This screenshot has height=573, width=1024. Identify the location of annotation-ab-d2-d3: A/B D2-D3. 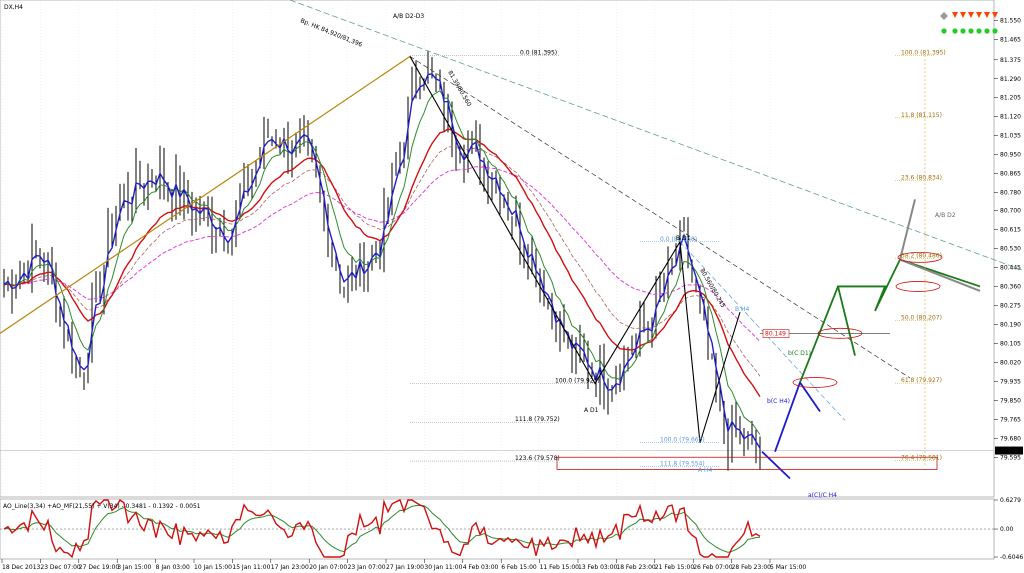
(408, 16).